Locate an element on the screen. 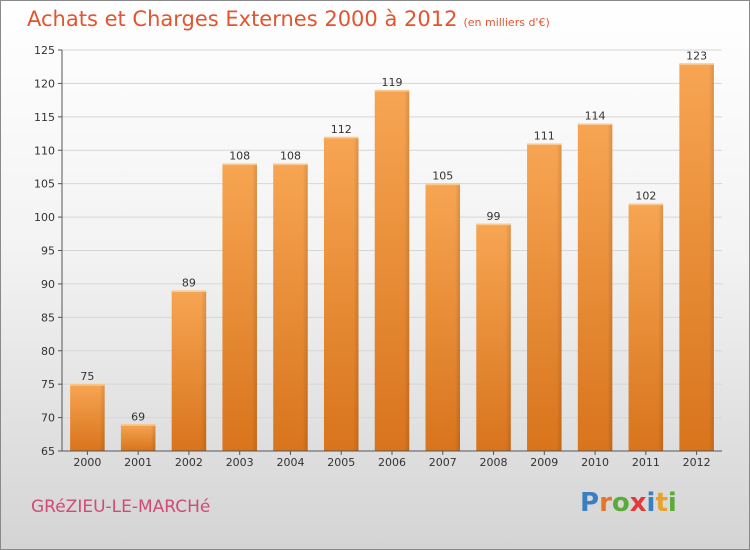 This screenshot has width=750, height=550. x-tick-label: 2012 is located at coordinates (697, 462).